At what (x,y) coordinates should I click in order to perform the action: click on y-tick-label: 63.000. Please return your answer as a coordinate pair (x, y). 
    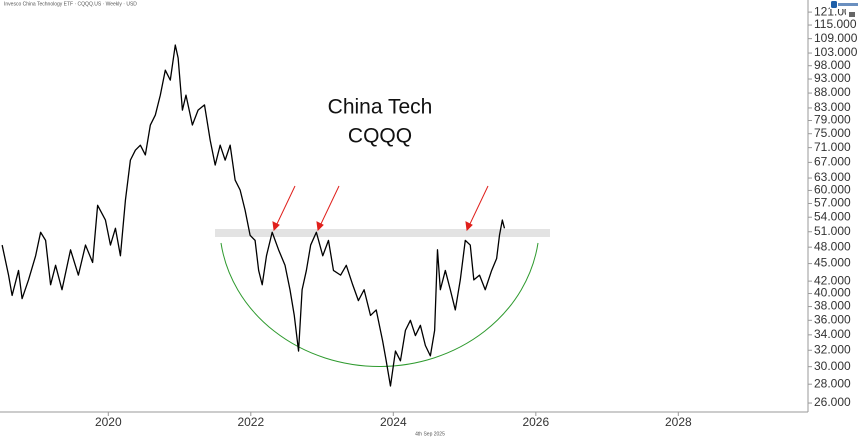
    Looking at the image, I should click on (832, 177).